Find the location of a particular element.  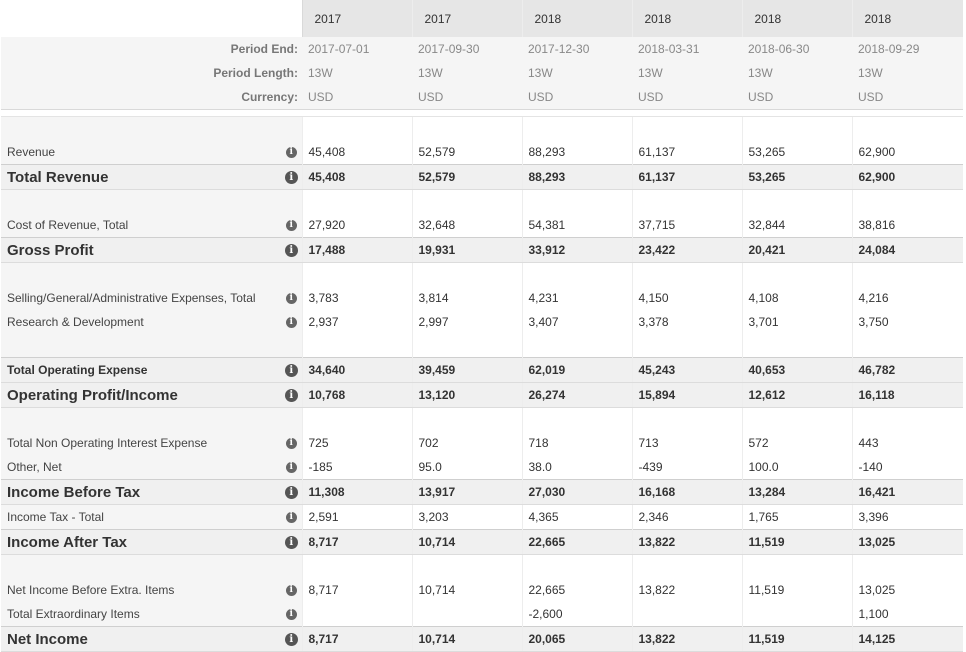

line-item-value: -2,600 is located at coordinates (576, 614).